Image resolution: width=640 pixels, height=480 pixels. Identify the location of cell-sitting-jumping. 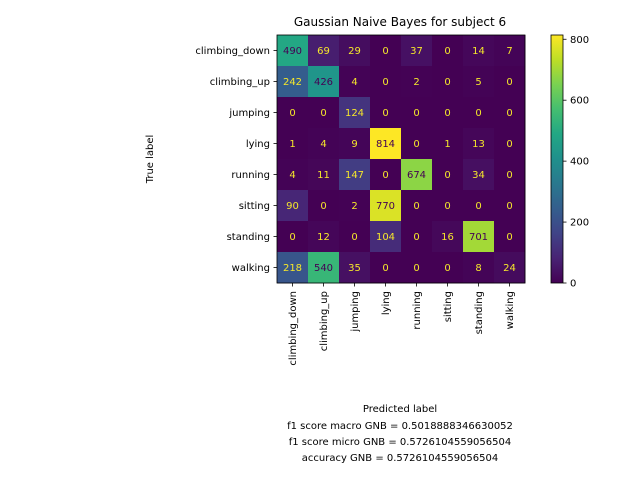
(355, 206).